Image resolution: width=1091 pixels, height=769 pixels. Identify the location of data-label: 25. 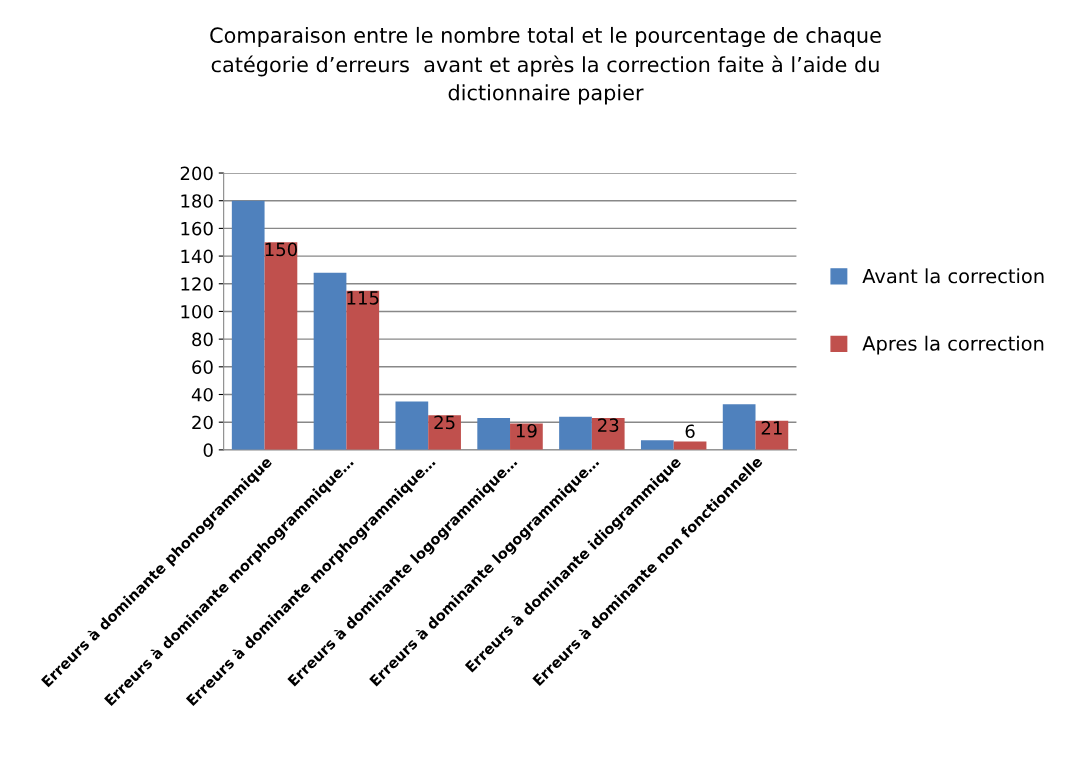
(444, 422).